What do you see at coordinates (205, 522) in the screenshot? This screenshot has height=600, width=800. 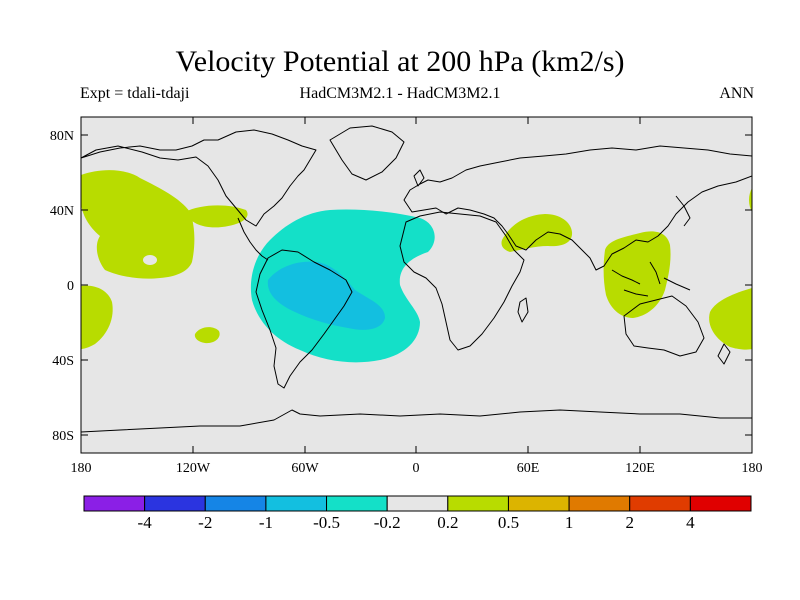 I see `colorbar-label: -2` at bounding box center [205, 522].